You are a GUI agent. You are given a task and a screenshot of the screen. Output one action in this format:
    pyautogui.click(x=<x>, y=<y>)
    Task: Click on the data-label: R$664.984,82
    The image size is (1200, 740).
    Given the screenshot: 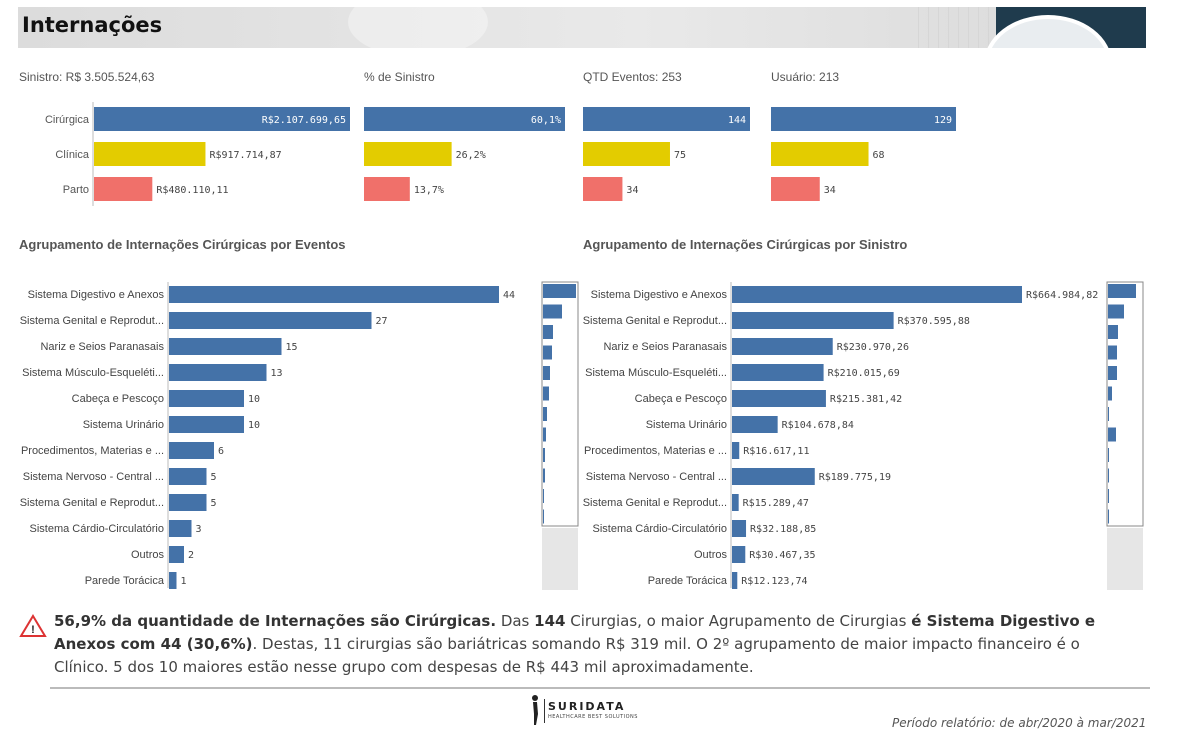 What is the action you would take?
    pyautogui.click(x=1062, y=295)
    